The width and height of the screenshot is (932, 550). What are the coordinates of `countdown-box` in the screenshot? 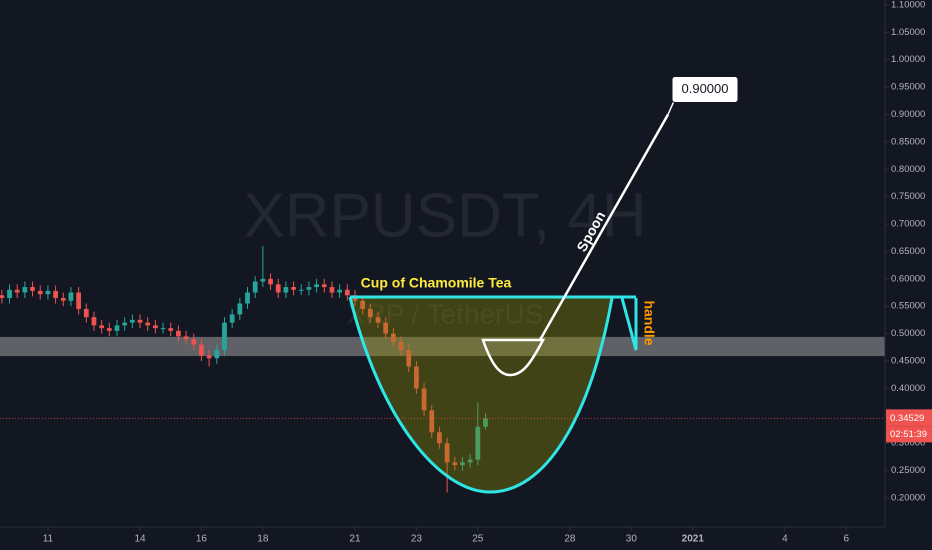 It's located at (909, 434).